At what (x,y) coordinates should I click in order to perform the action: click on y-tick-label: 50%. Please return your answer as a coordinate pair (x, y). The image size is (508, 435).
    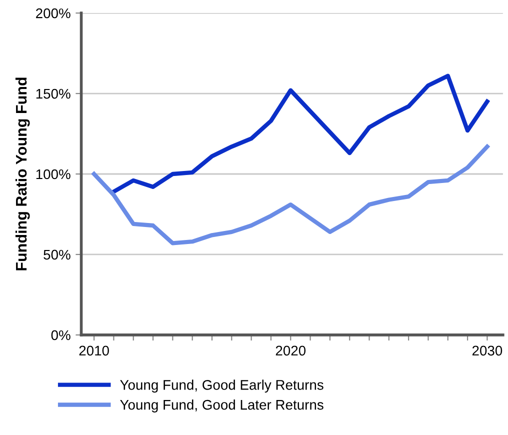
    Looking at the image, I should click on (57, 255).